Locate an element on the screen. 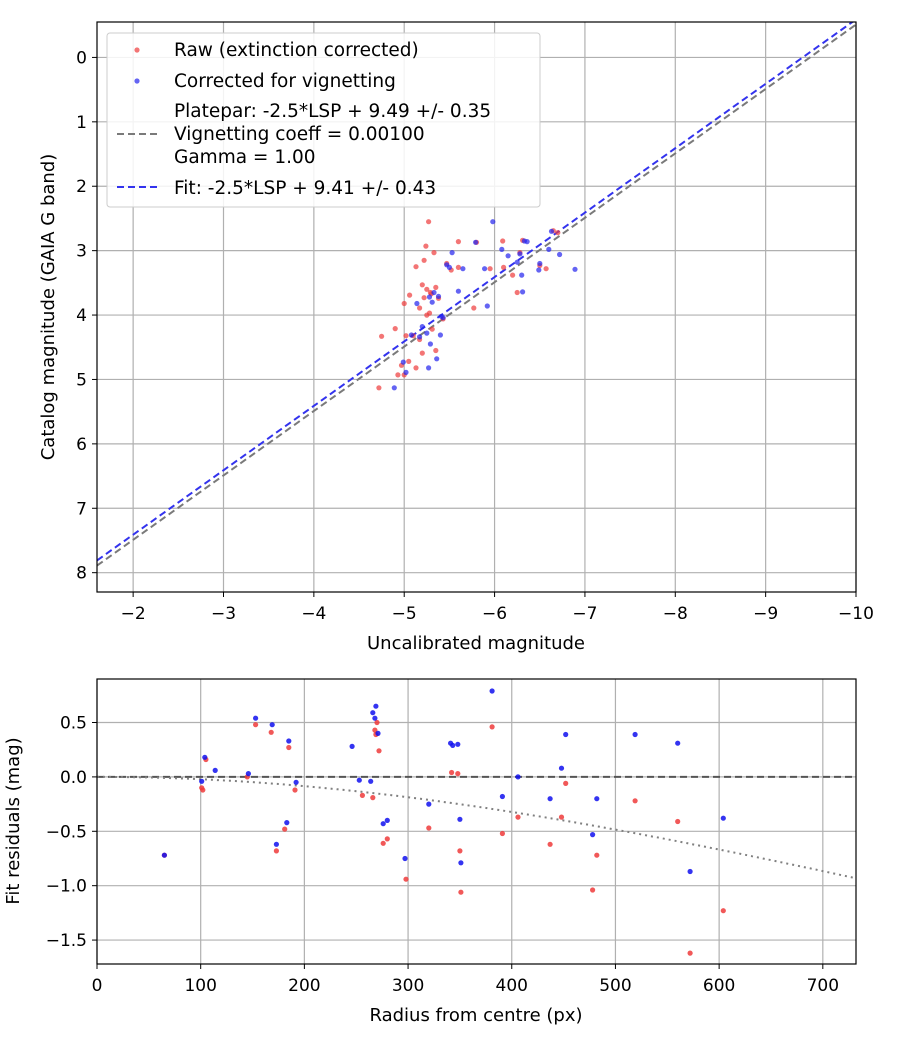  legend-marker-corrected is located at coordinates (137, 81).